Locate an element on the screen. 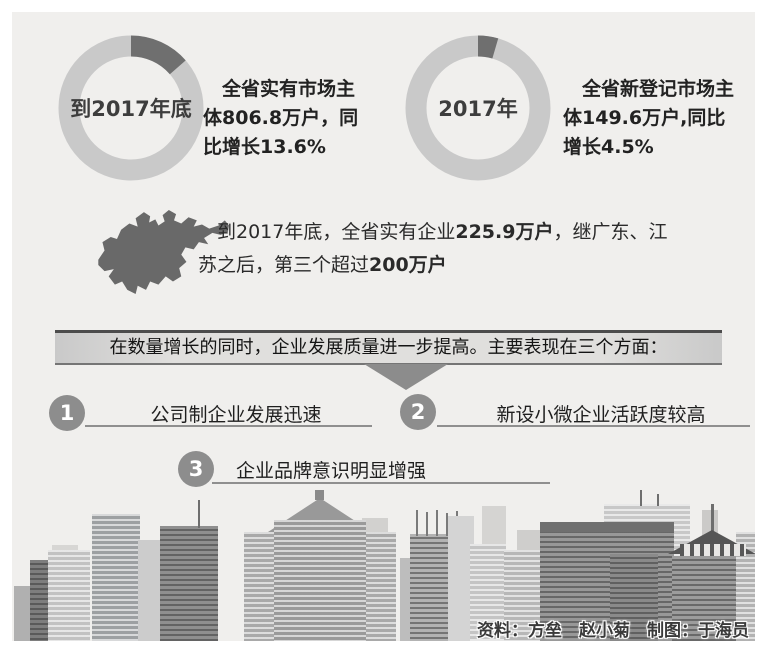 Image resolution: width=767 pixels, height=656 pixels. point-1-number: 1 is located at coordinates (67, 413).